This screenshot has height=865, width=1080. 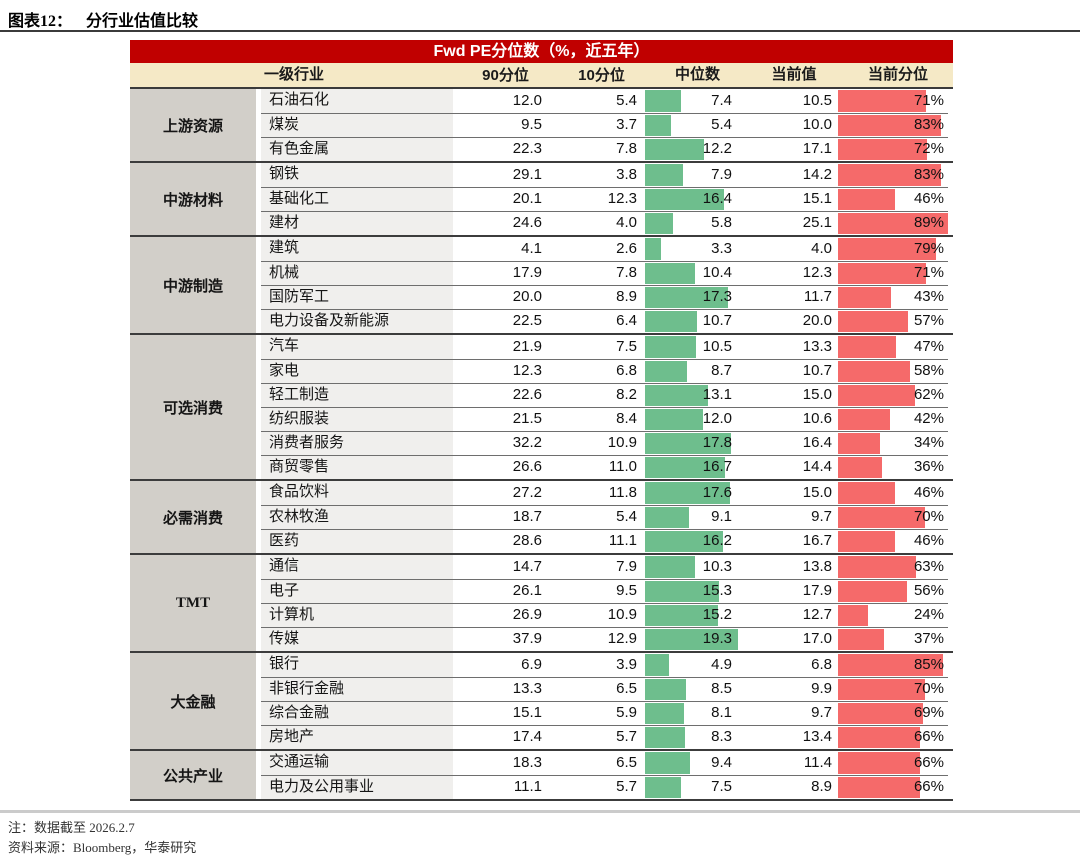 What do you see at coordinates (817, 296) in the screenshot?
I see `current-value: 11.7` at bounding box center [817, 296].